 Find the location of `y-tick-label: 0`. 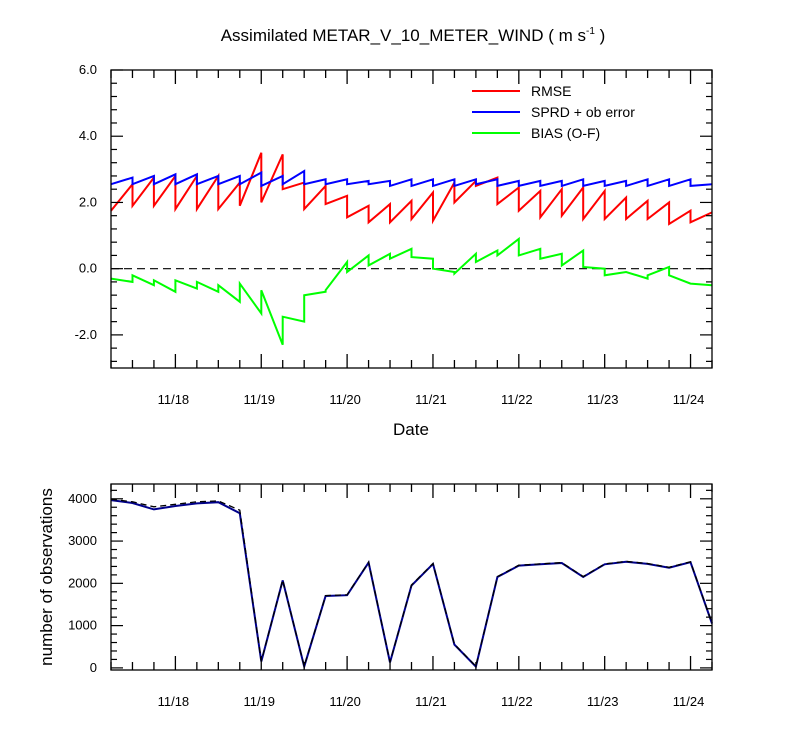

y-tick-label: 0 is located at coordinates (93, 667).